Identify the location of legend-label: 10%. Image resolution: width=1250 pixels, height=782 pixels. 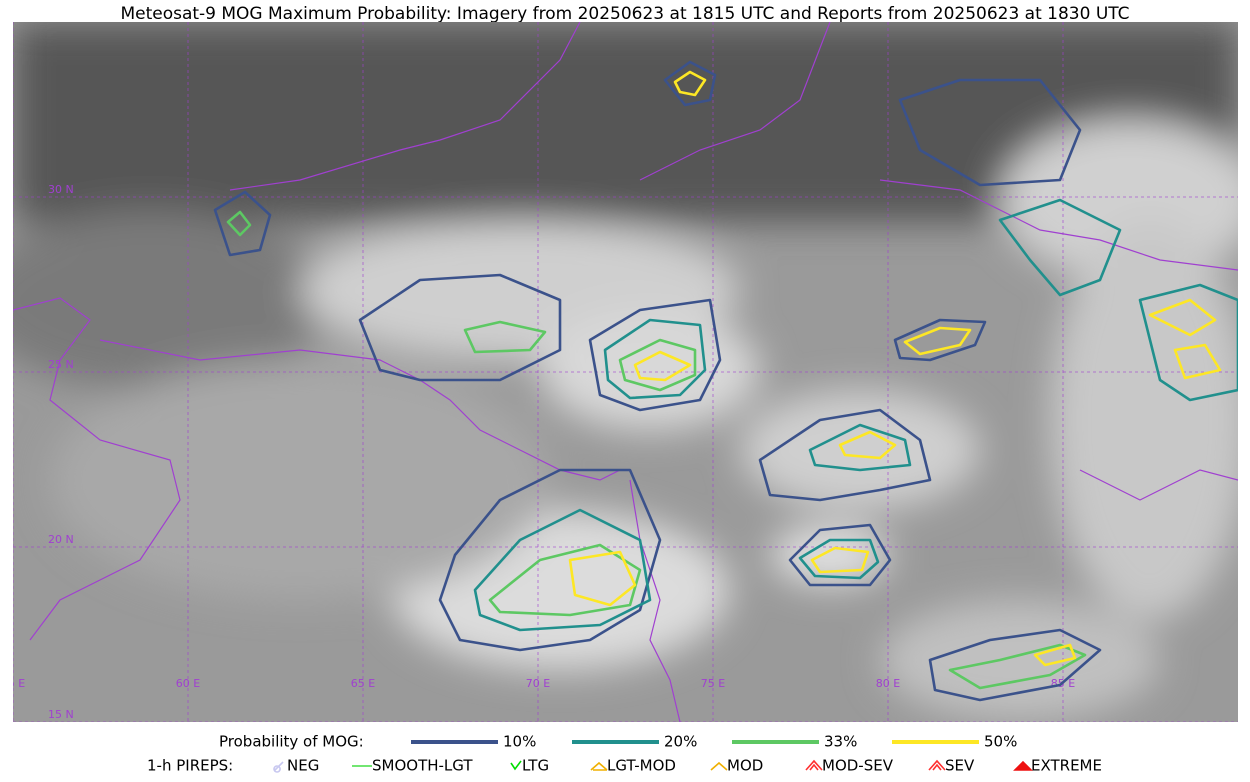
(519, 742).